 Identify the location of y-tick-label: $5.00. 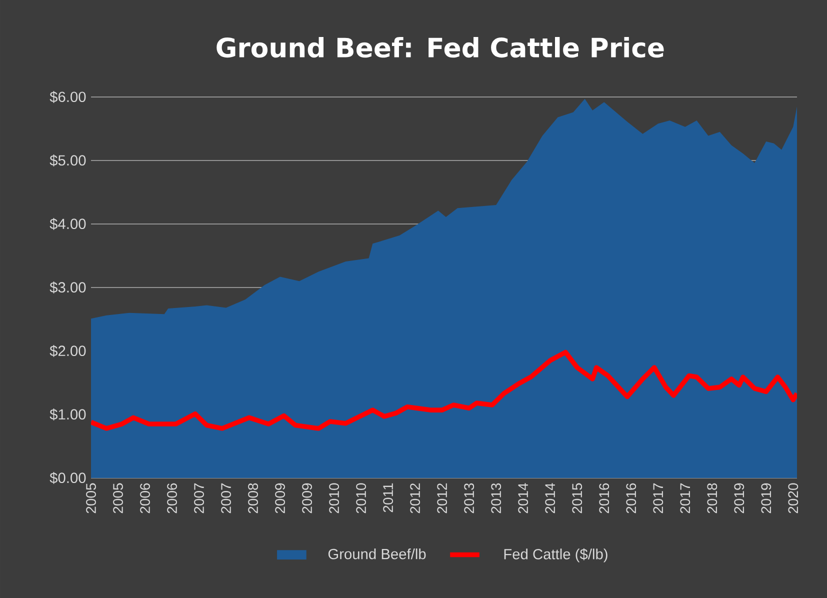
(68, 160).